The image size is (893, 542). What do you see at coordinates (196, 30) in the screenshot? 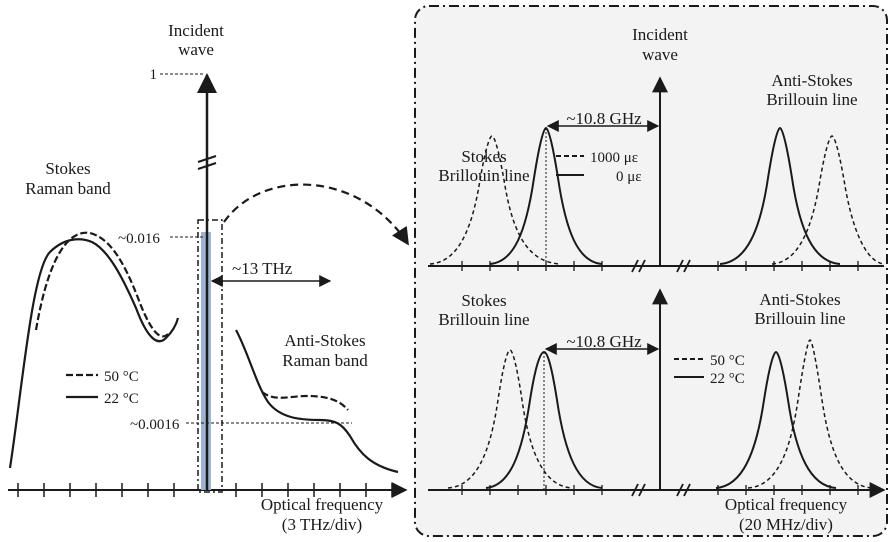
I see `incident-wave-label-line1: Incident` at bounding box center [196, 30].